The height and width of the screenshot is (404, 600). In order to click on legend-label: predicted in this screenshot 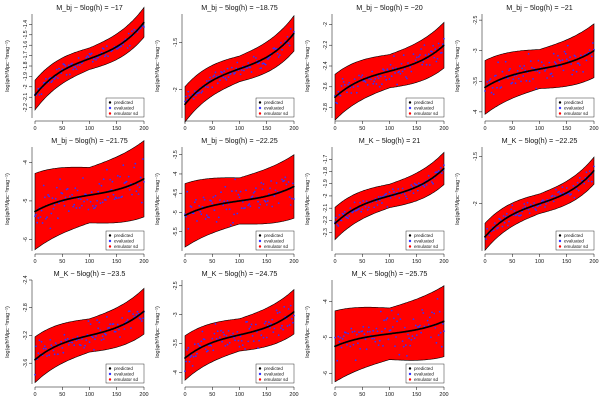, I will do `click(573, 102)`.